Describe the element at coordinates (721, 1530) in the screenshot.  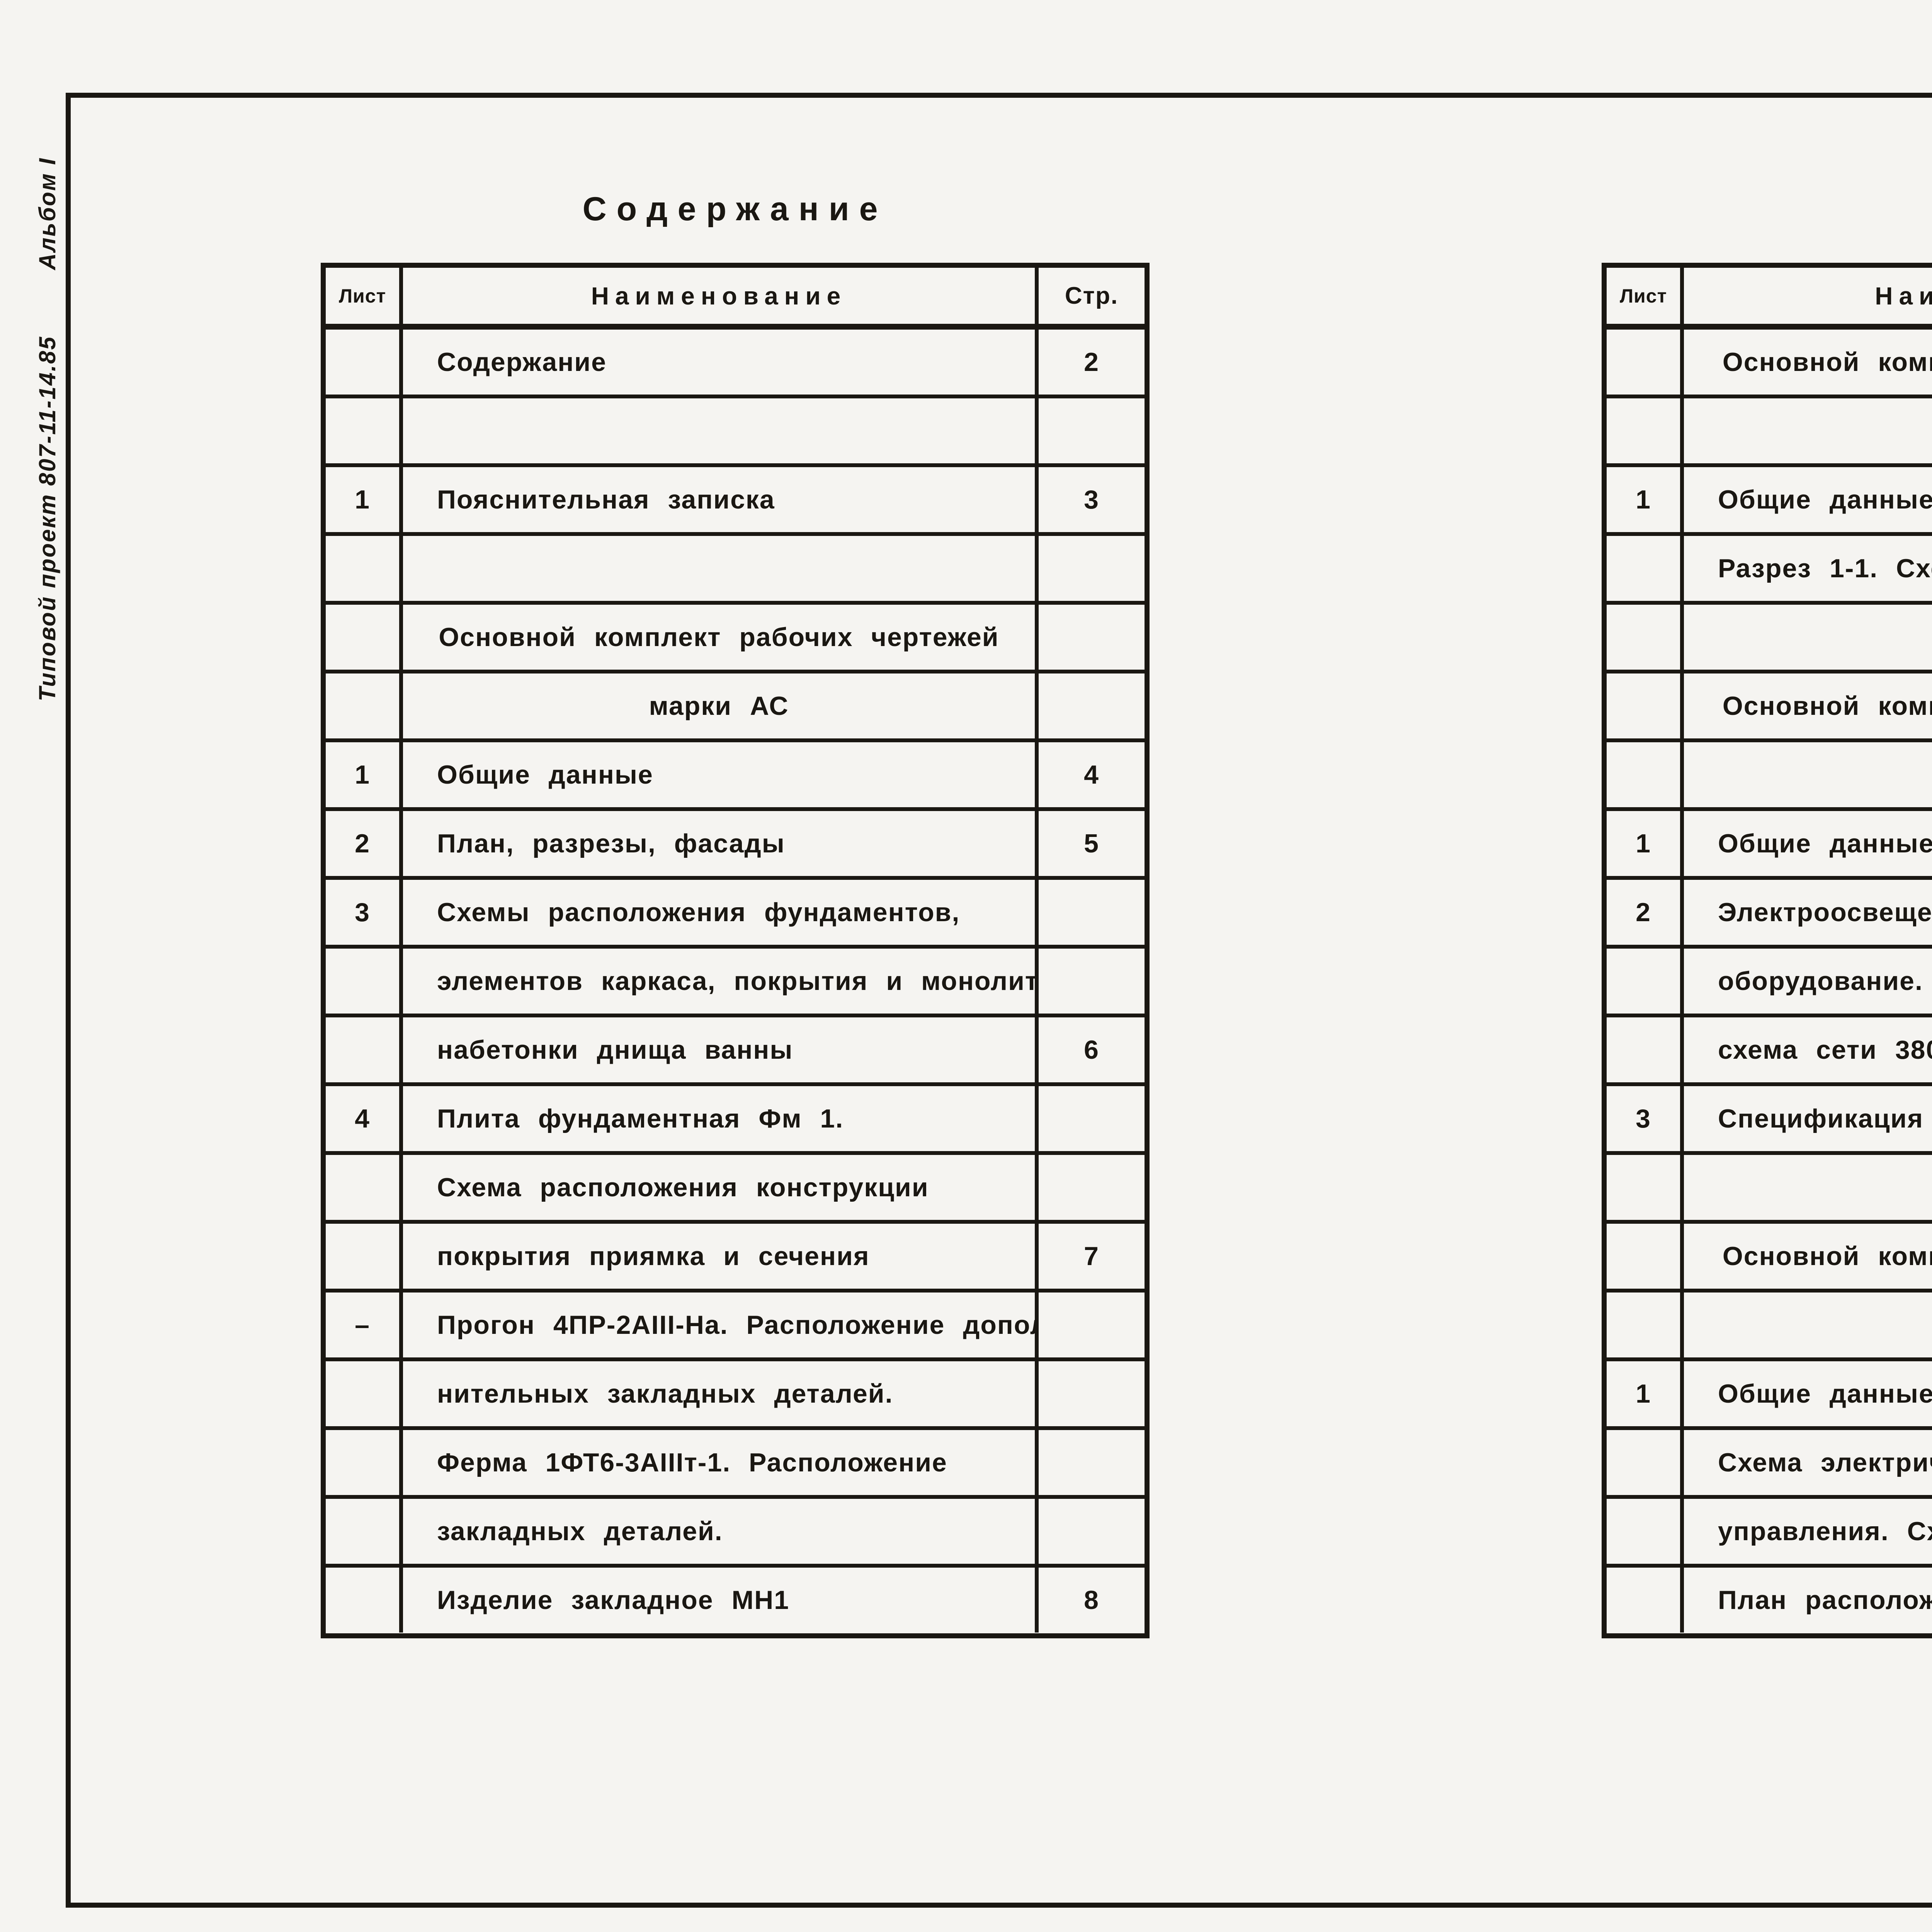
I see `toc-cell-name: закладных деталей.` at that location.